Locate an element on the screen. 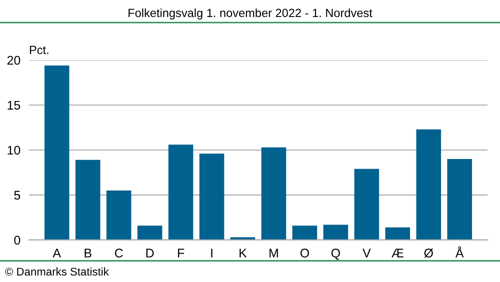 The image size is (500, 282). x-tick-label: O is located at coordinates (304, 253).